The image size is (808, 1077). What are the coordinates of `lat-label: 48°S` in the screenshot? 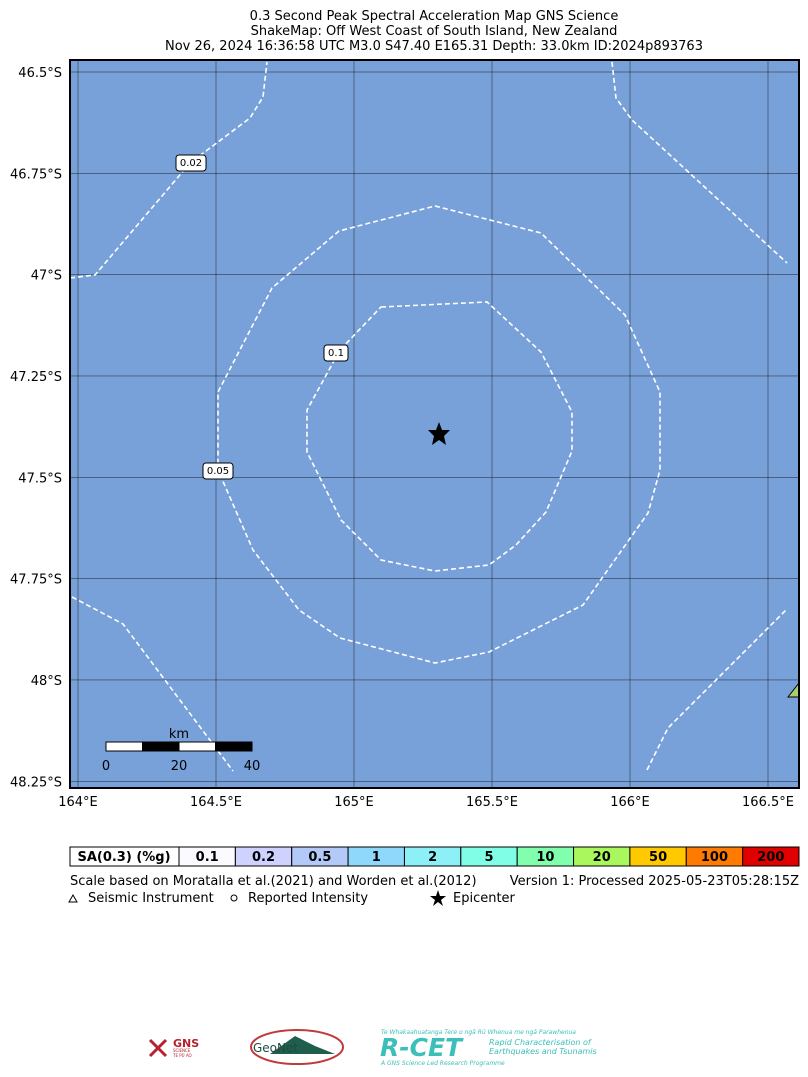 It's located at (46, 681).